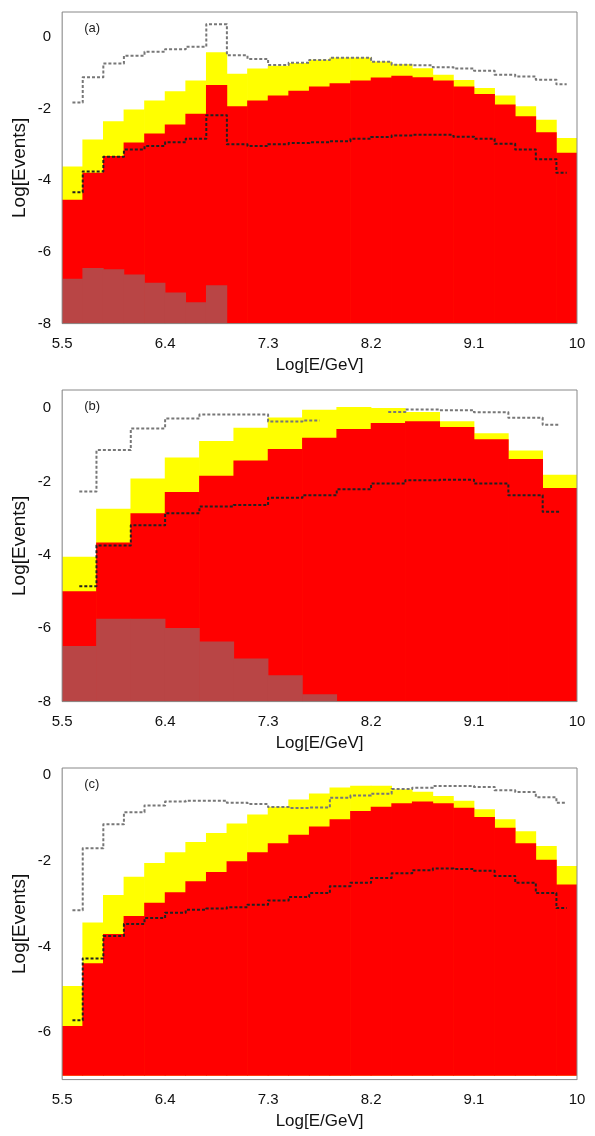 Image resolution: width=595 pixels, height=1136 pixels. What do you see at coordinates (92, 406) in the screenshot?
I see `annotation: (b)` at bounding box center [92, 406].